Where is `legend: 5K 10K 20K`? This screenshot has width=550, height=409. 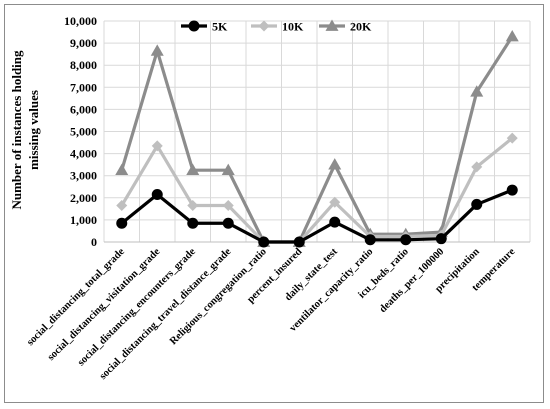 legend: 5K 10K 20K is located at coordinates (276, 26).